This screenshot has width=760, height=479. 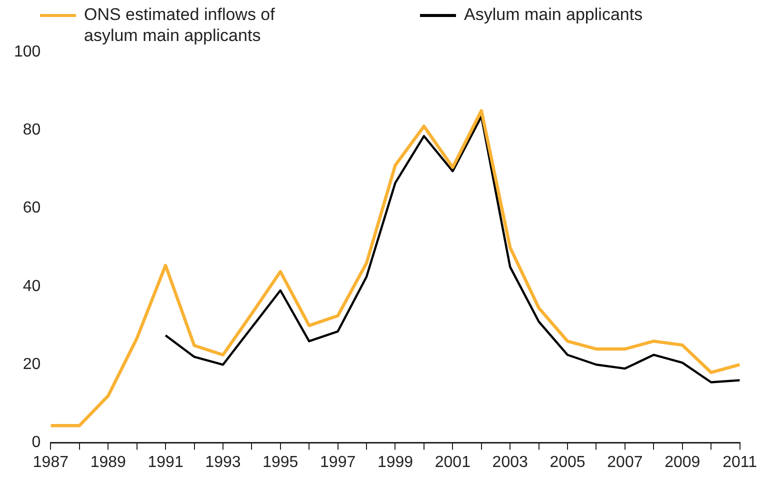 What do you see at coordinates (31, 365) in the screenshot?
I see `y-tick-label: 20` at bounding box center [31, 365].